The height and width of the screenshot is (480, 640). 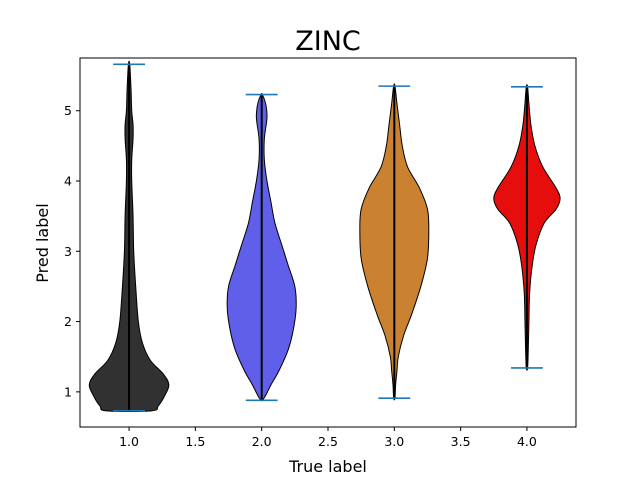 What do you see at coordinates (328, 441) in the screenshot?
I see `x-tick-label: 2.5` at bounding box center [328, 441].